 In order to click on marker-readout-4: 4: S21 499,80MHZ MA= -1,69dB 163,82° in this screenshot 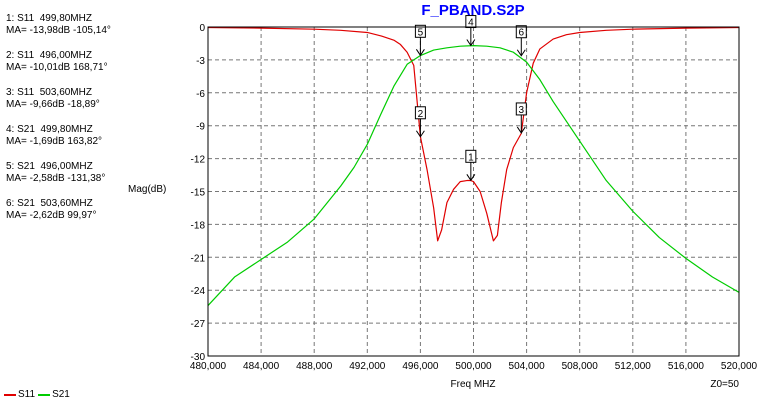, I will do `click(101, 142)`.